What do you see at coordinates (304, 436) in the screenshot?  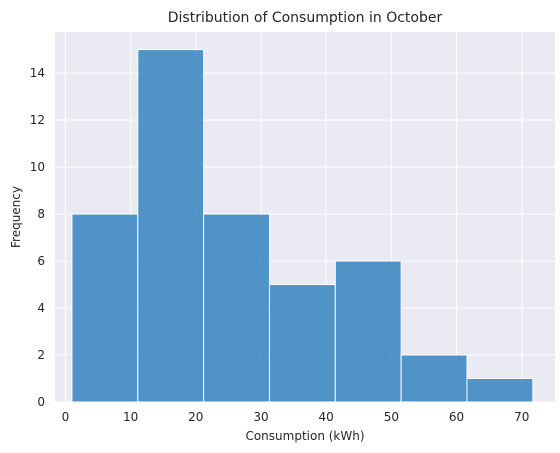 I see `x-axis-label: Consumption (kWh)` at bounding box center [304, 436].